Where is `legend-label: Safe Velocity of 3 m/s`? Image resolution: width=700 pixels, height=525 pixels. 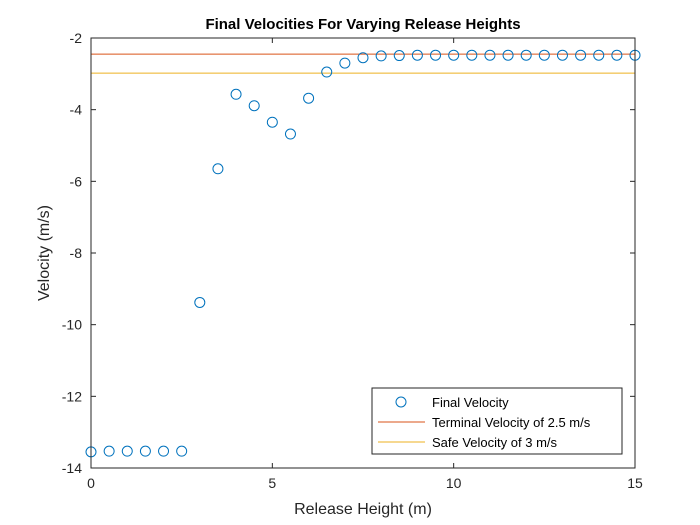 legend-label: Safe Velocity of 3 m/s is located at coordinates (495, 442).